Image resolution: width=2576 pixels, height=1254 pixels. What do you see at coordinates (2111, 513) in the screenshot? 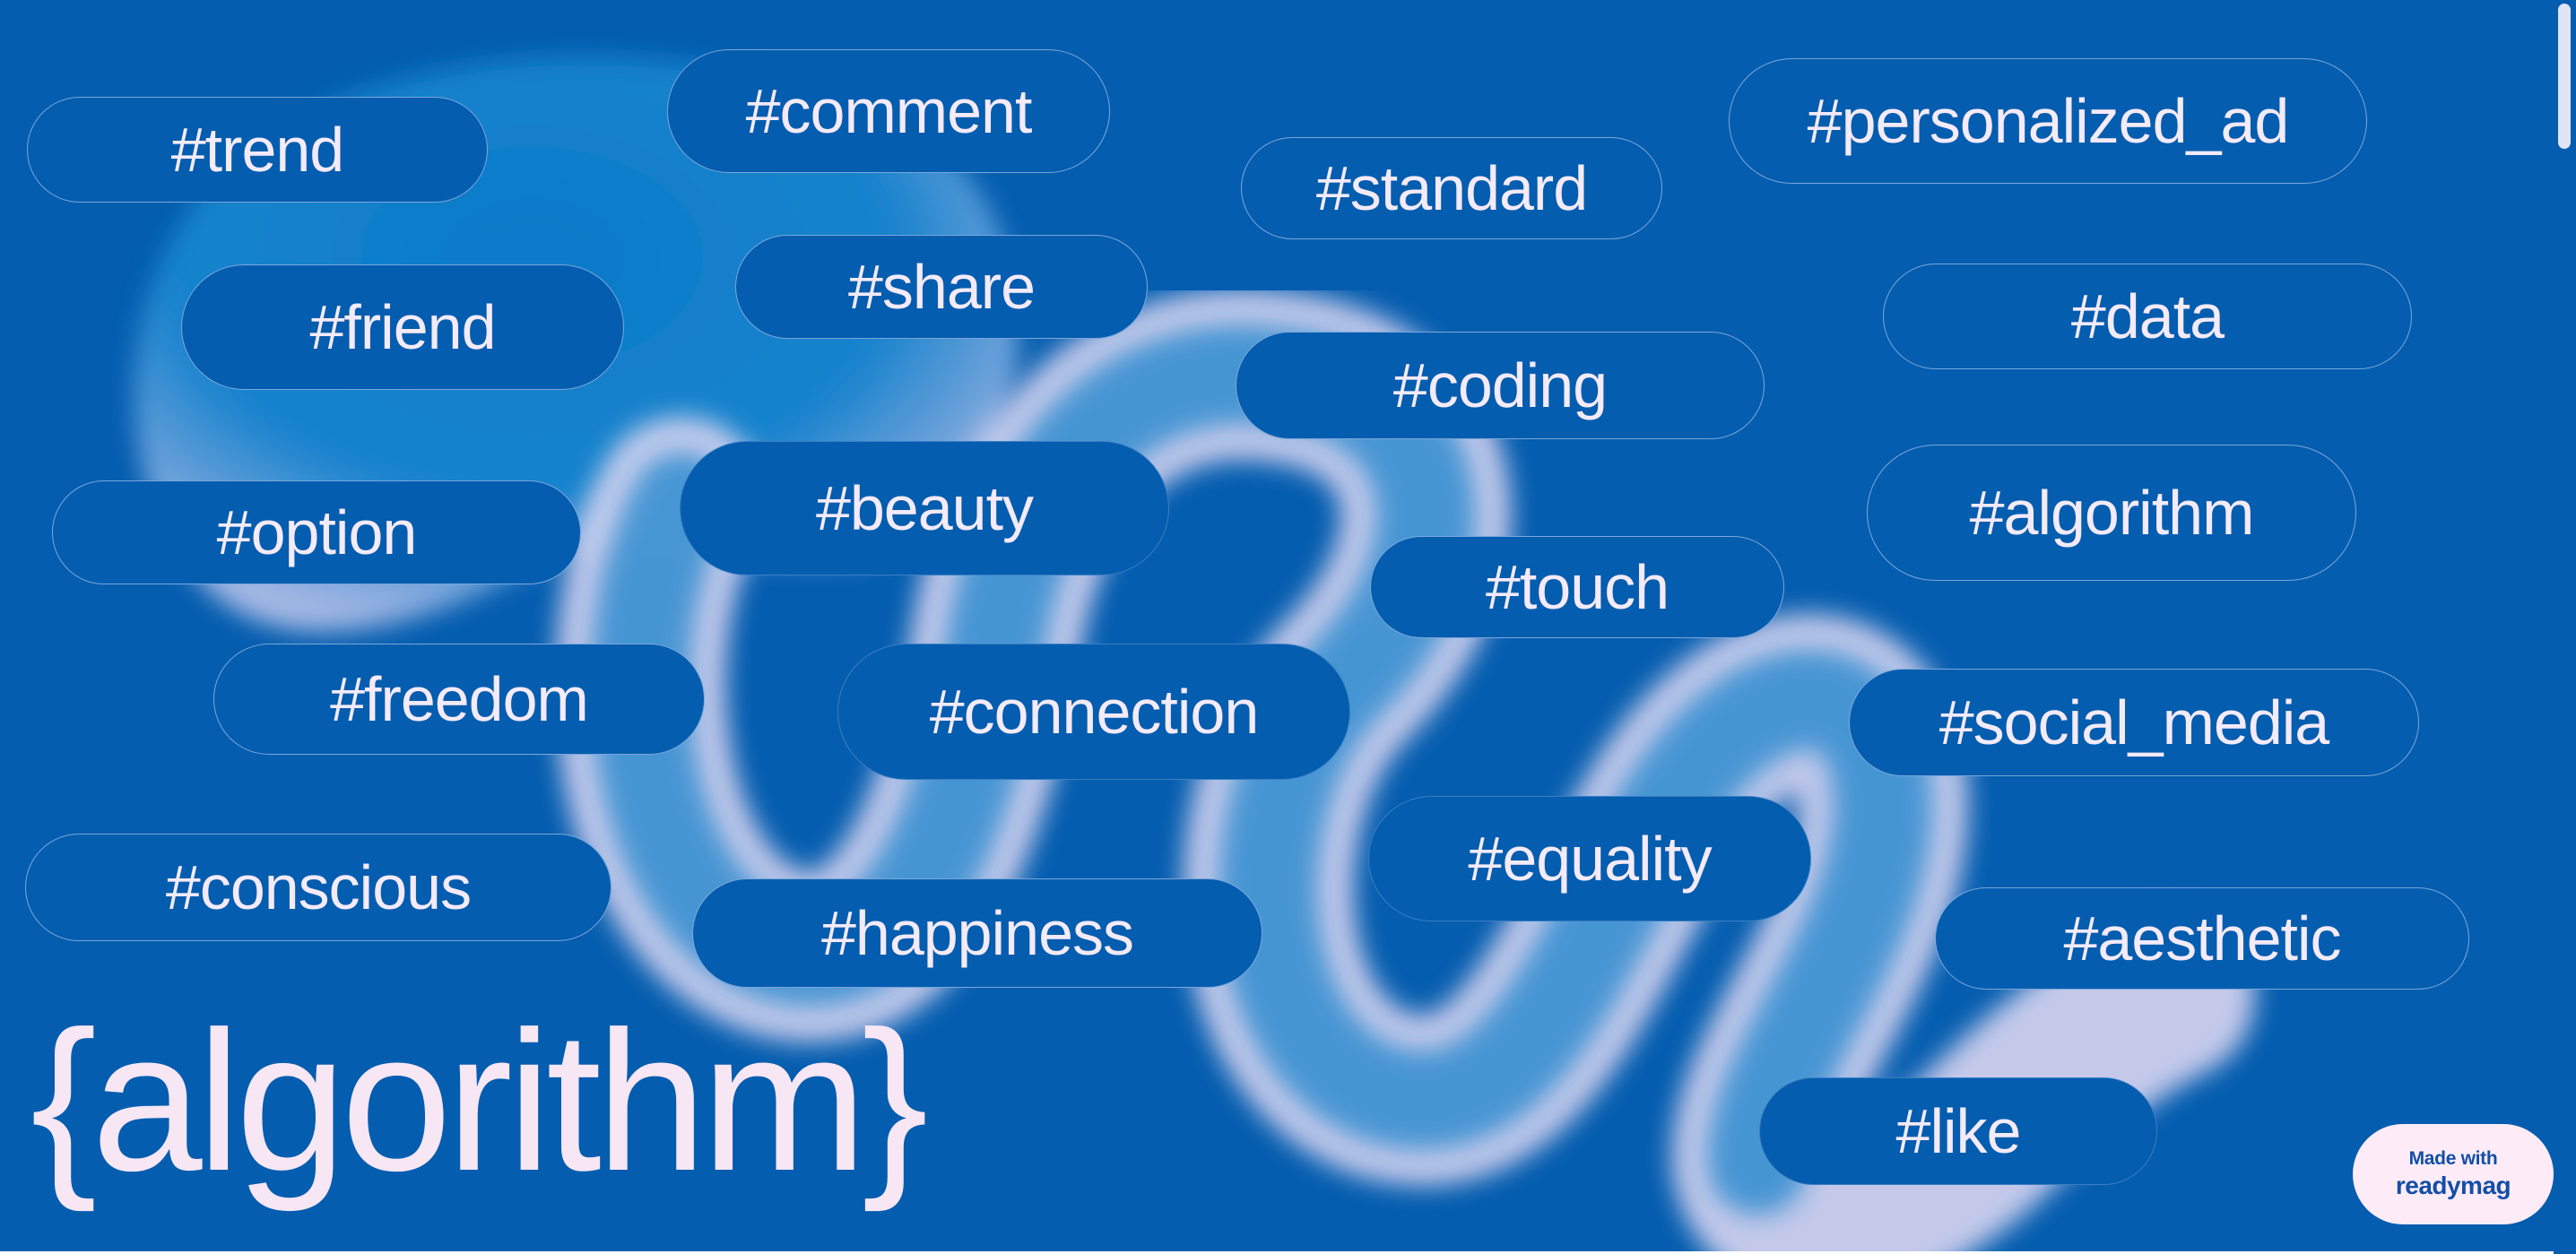
I see `hashtag-algorithm: #algorithm` at bounding box center [2111, 513].